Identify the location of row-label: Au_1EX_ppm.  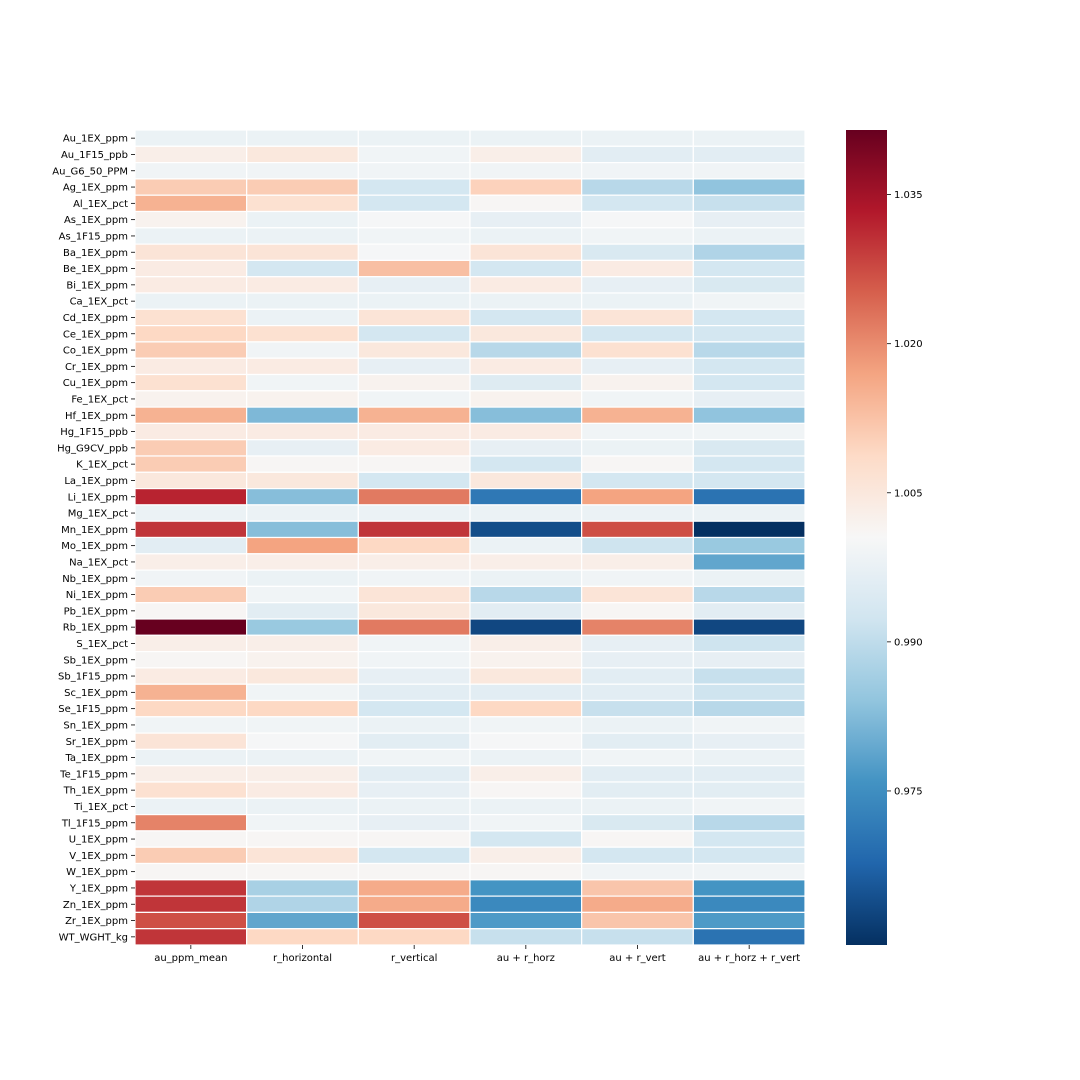
(95, 139).